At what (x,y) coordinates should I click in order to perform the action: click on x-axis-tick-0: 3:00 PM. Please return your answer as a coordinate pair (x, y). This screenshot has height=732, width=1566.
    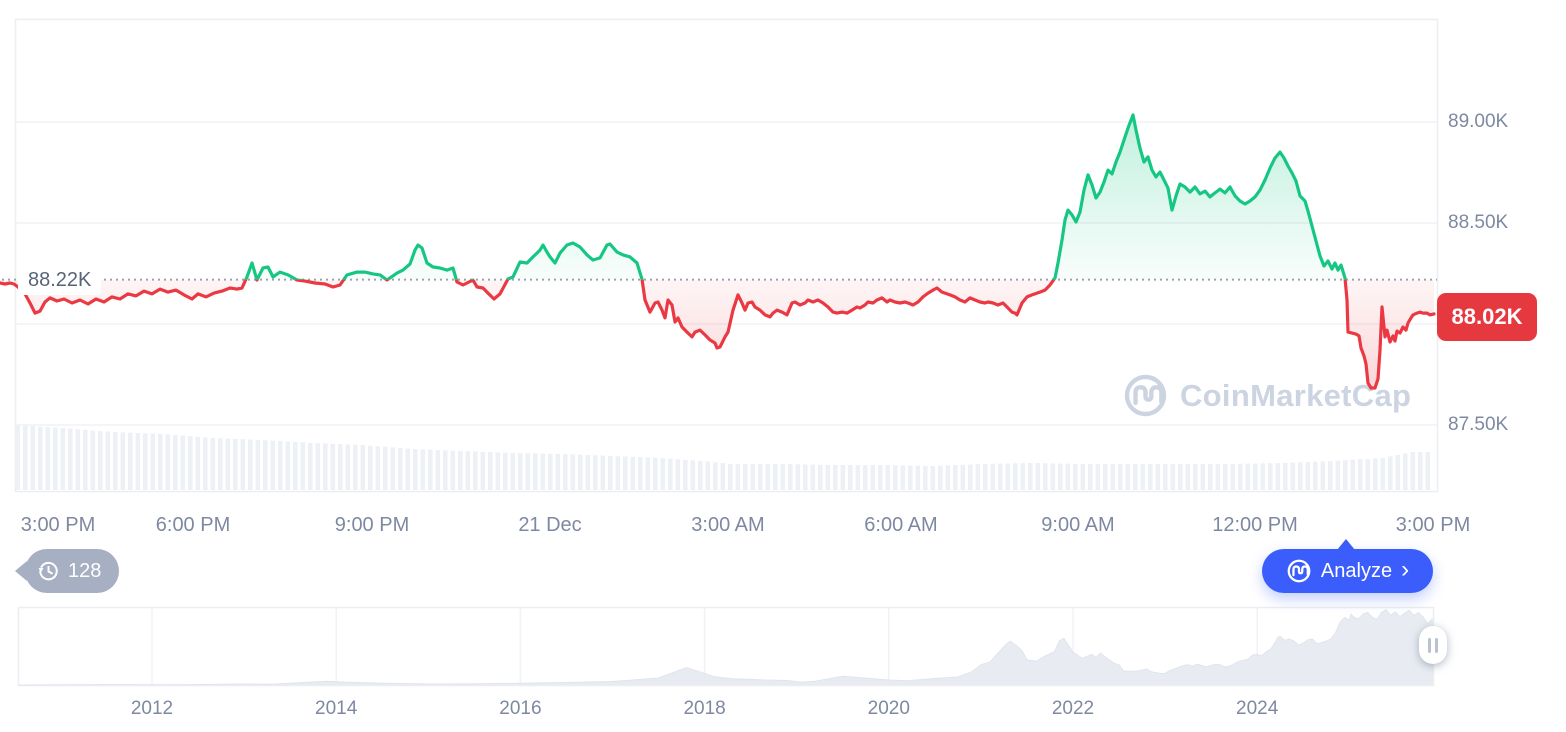
    Looking at the image, I should click on (58, 525).